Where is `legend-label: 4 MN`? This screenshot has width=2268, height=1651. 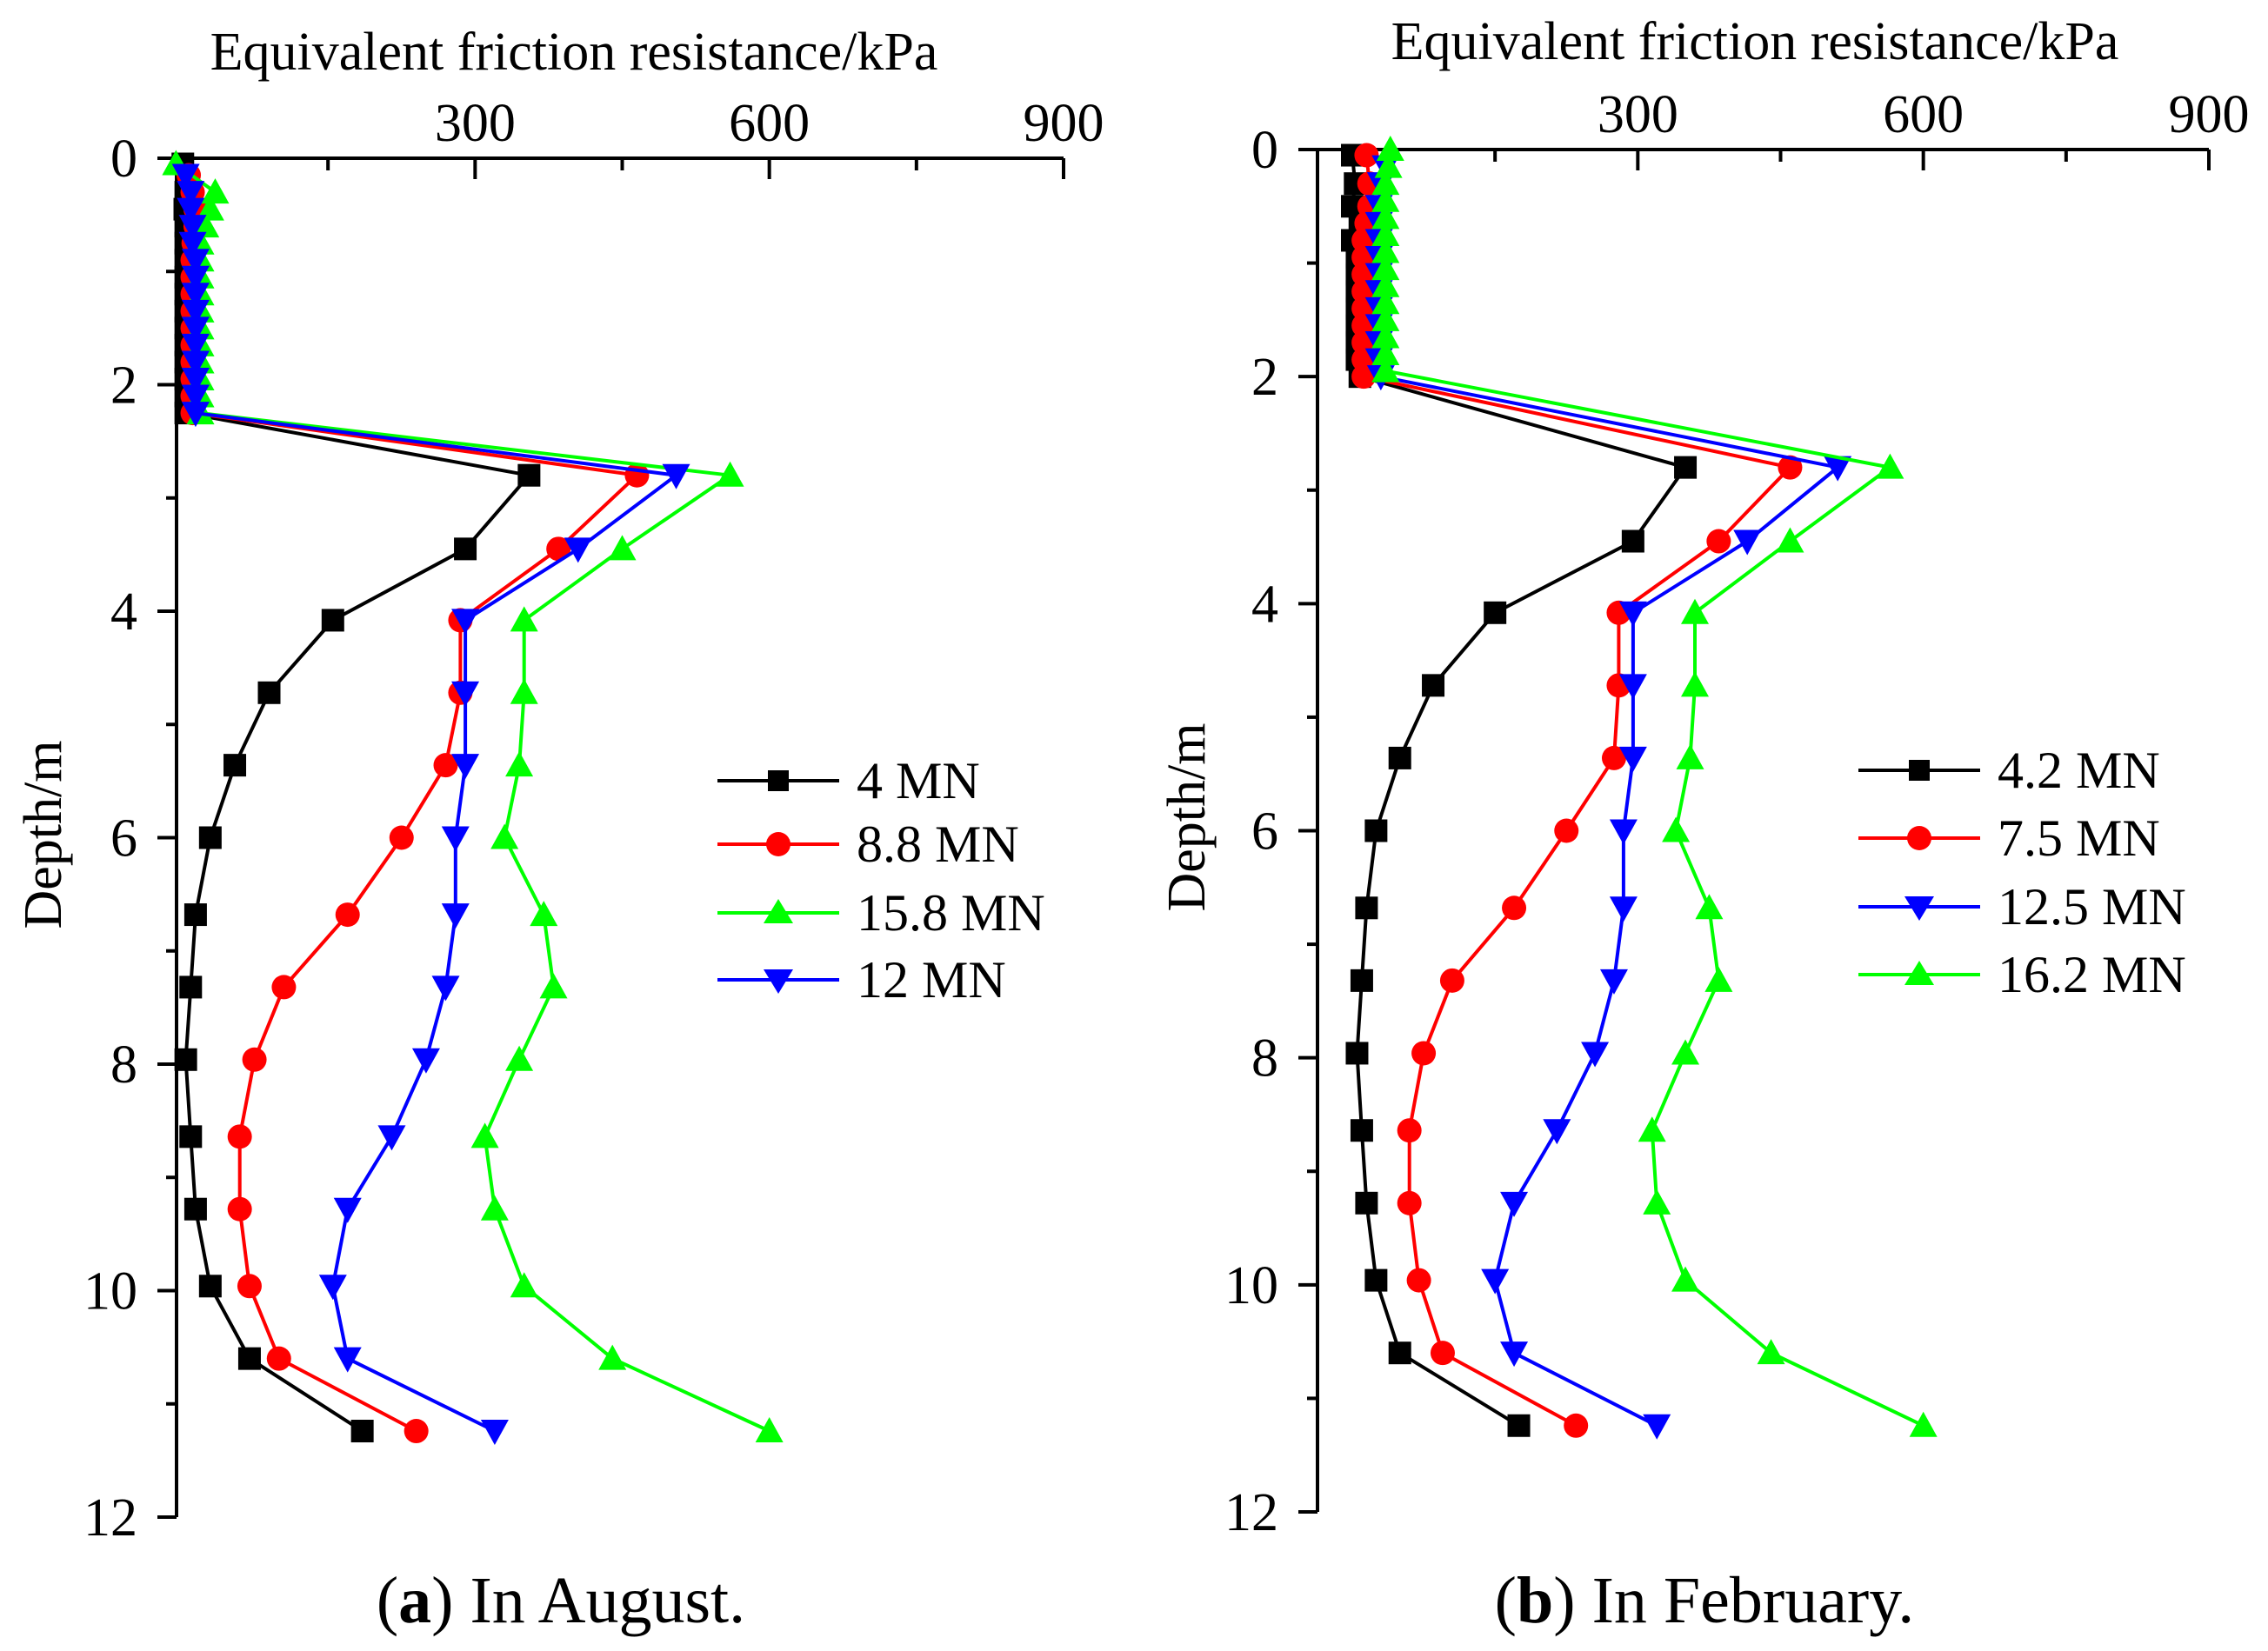
legend-label: 4 MN is located at coordinates (918, 780).